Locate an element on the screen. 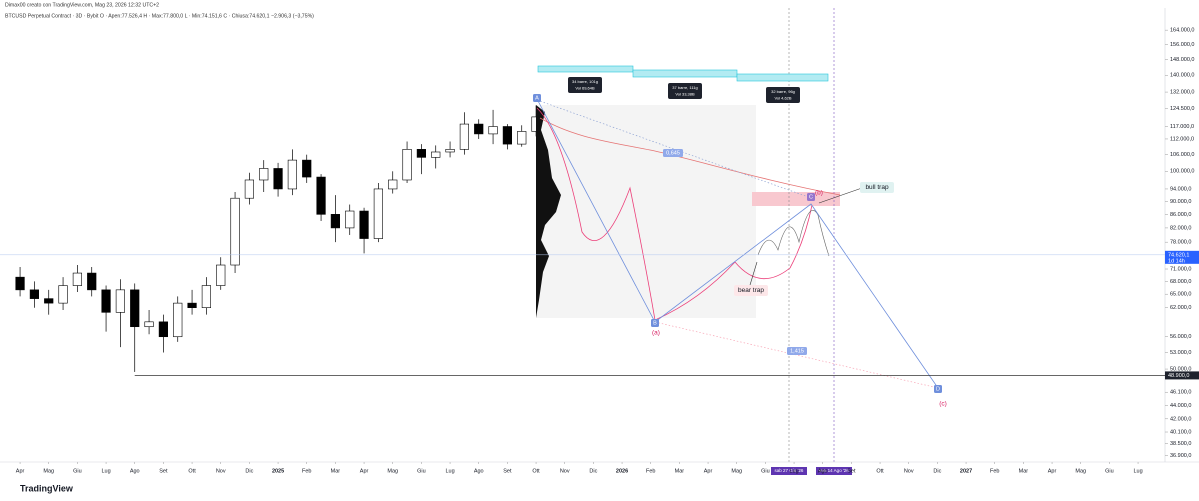 This screenshot has height=501, width=1199. countdown: 1d 14h is located at coordinates (1176, 261).